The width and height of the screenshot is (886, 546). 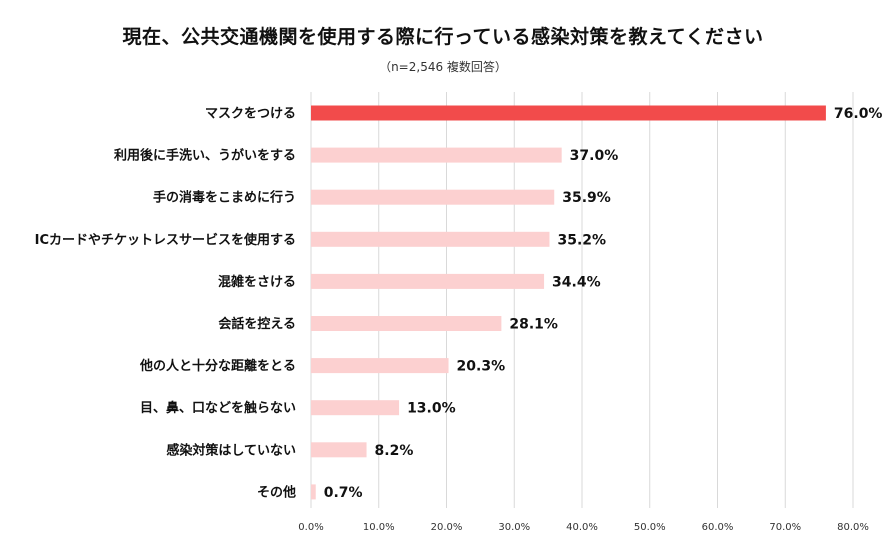 I want to click on category-label: 利用後に手洗い、うがいをする, so click(x=205, y=156).